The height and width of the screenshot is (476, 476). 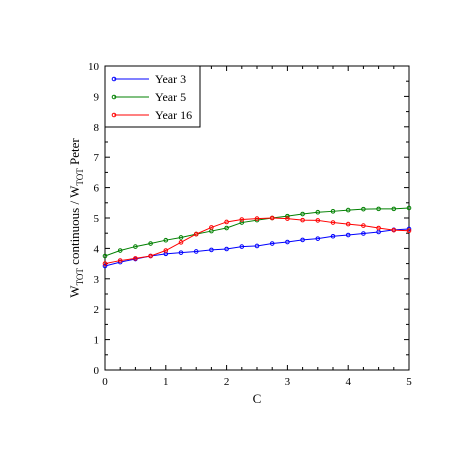 I want to click on x-tick-label: 2, so click(x=227, y=382).